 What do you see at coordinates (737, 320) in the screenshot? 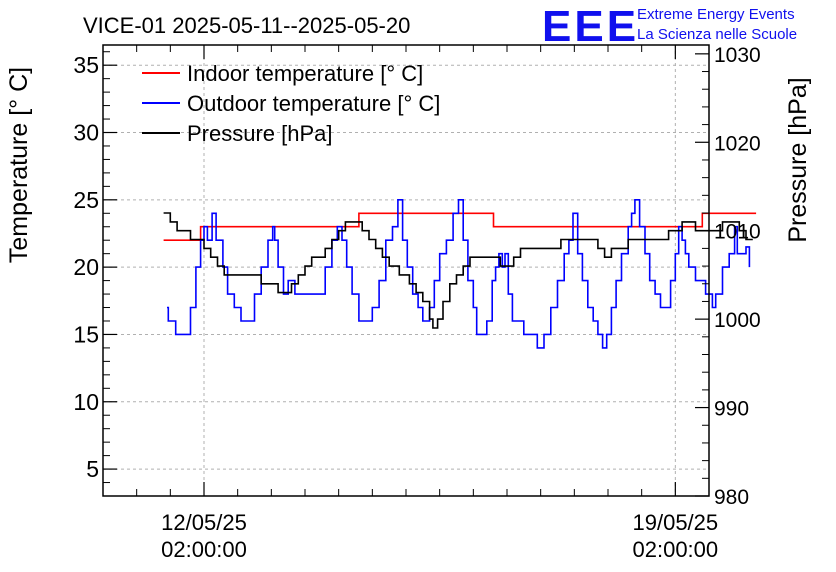
I see `right-axis-tick-label: 1000` at bounding box center [737, 320].